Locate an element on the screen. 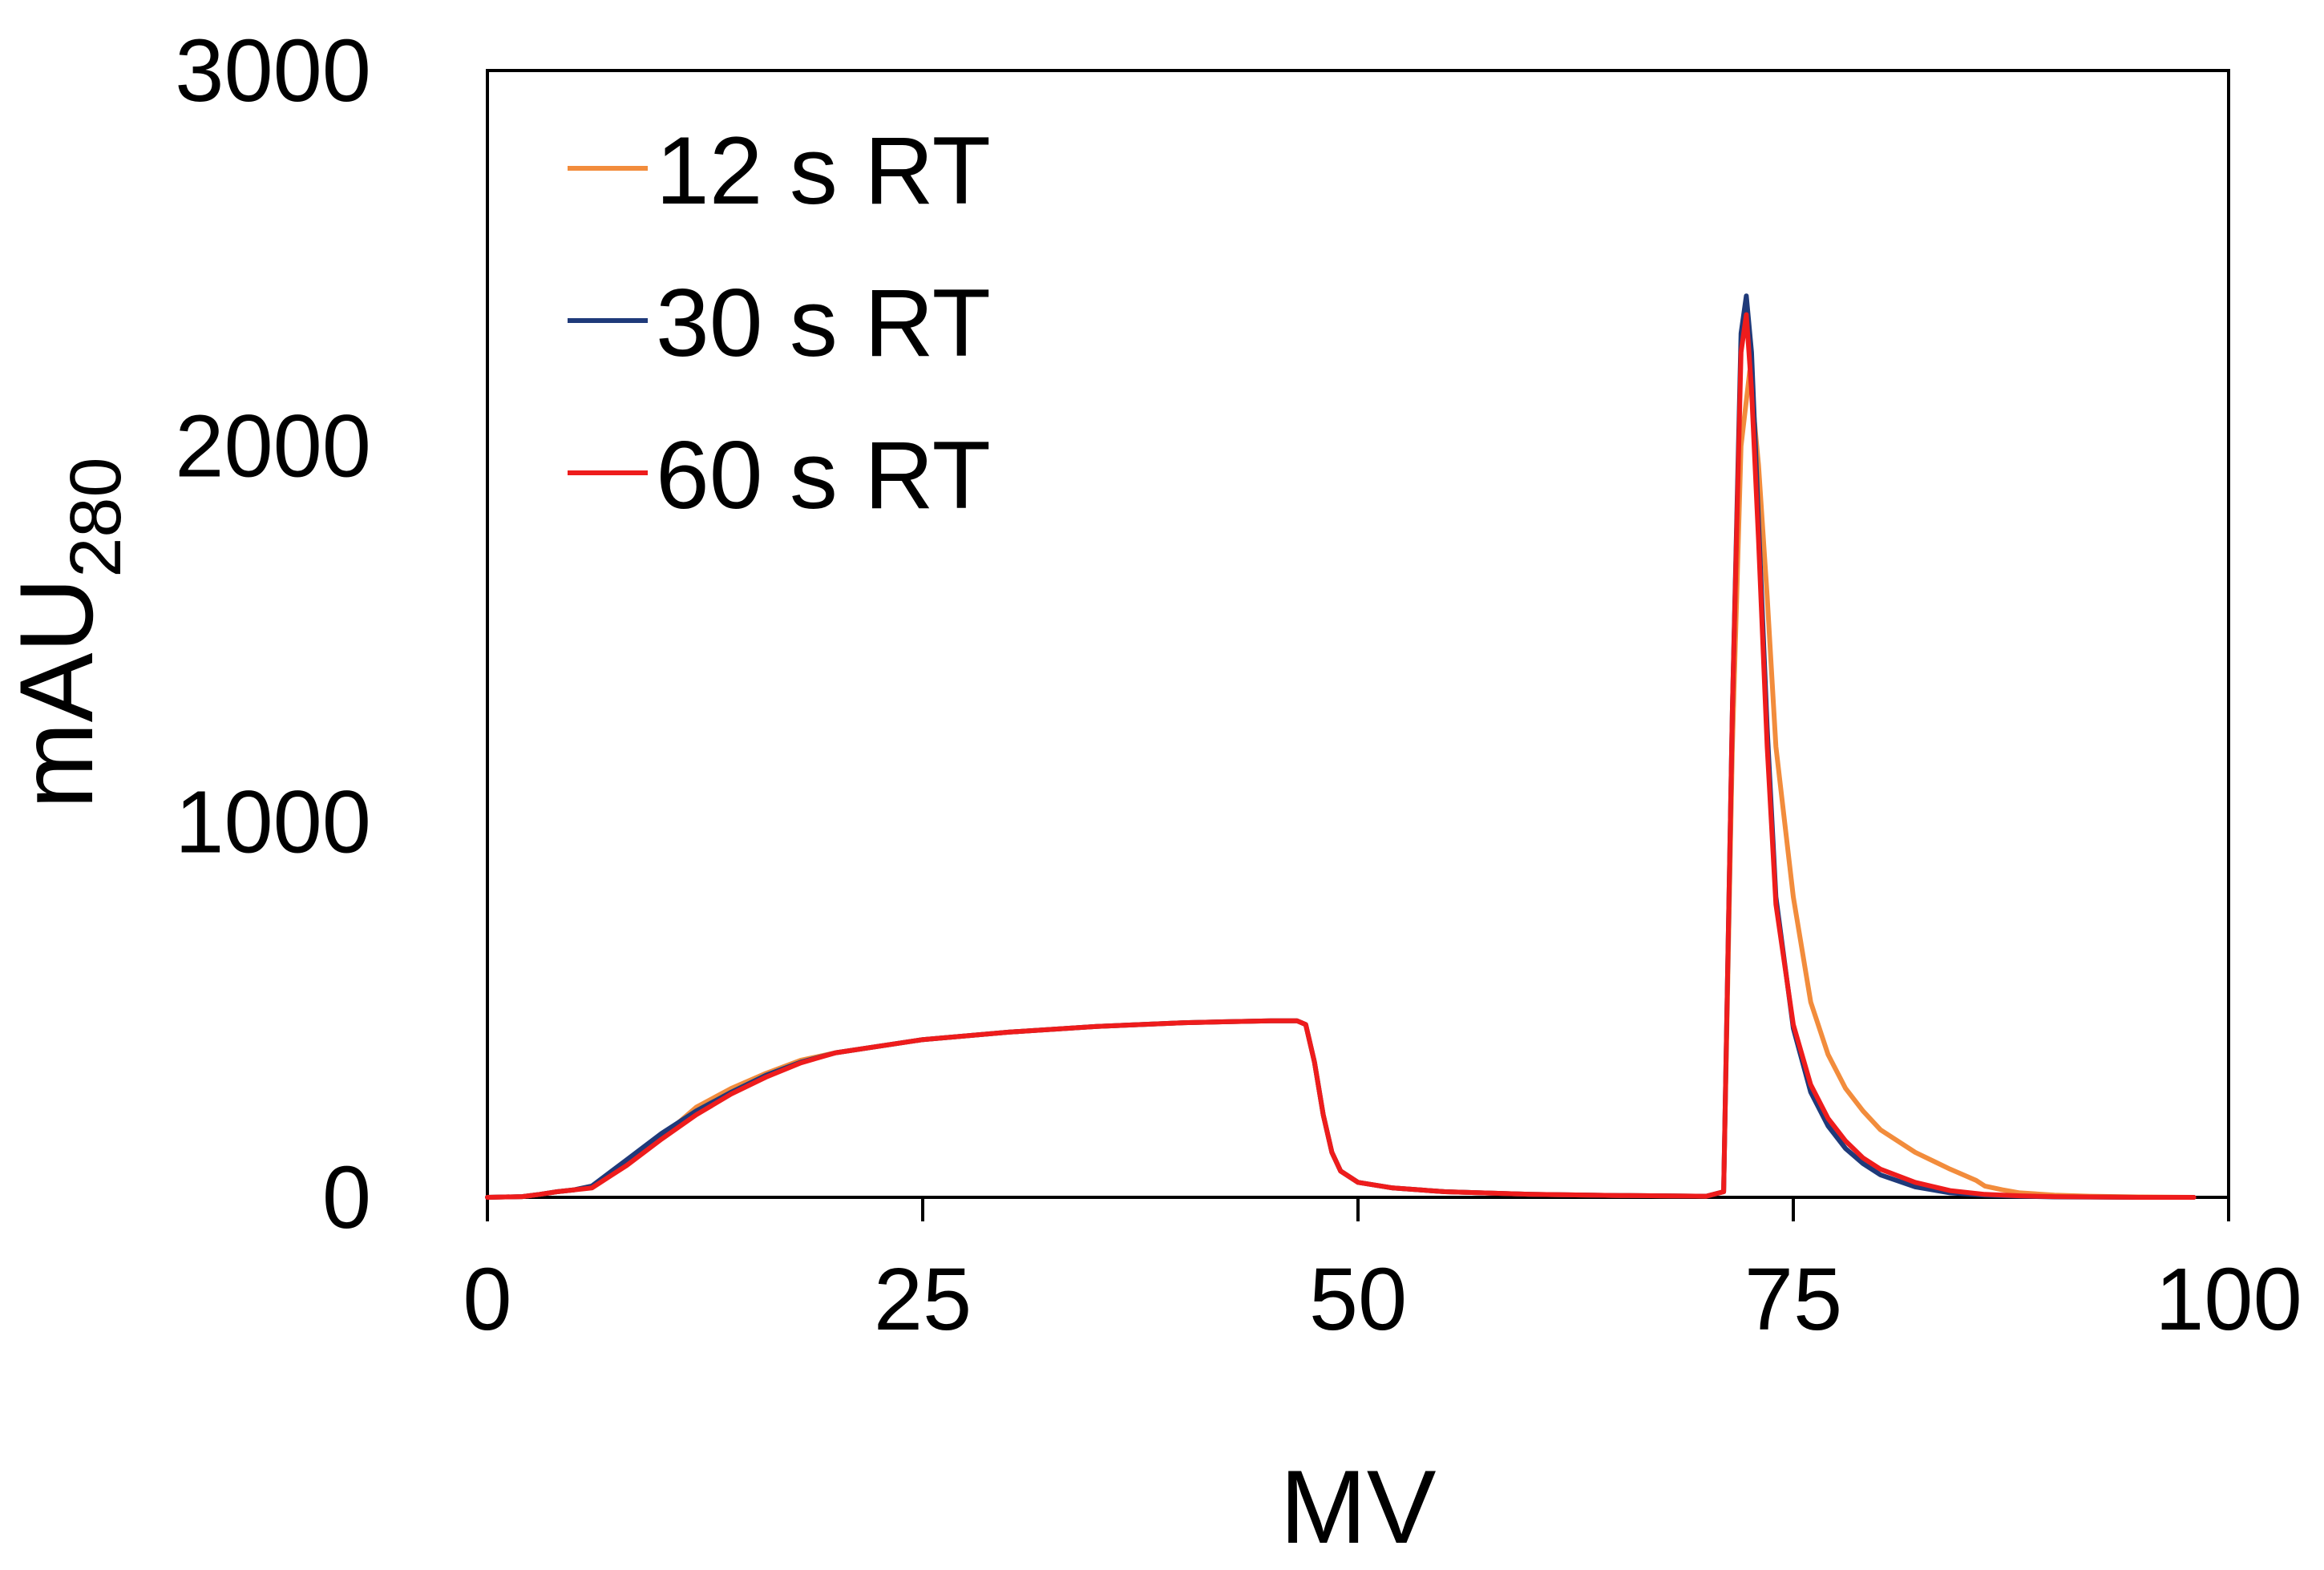 The height and width of the screenshot is (1570, 2324). legend-label: 12 s RT is located at coordinates (823, 170).